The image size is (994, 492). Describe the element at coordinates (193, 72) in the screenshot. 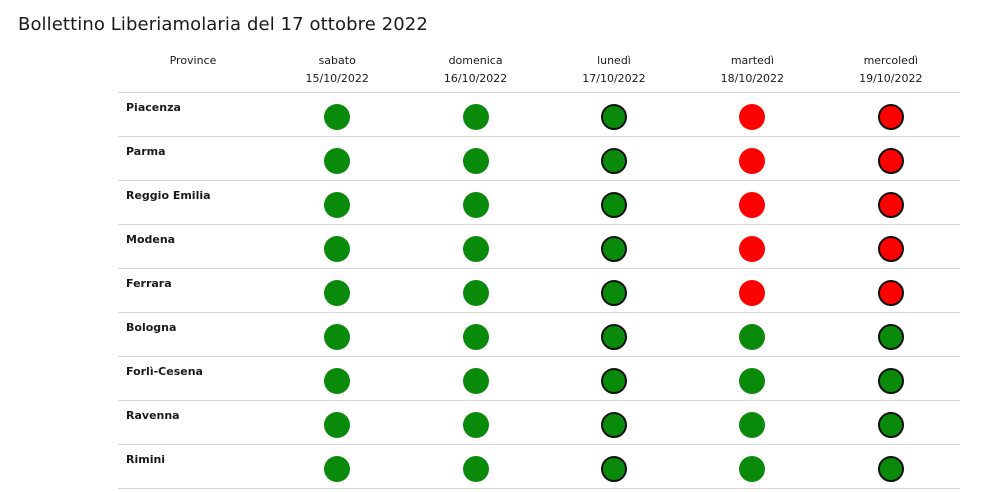

I see `province-column-header: Province` at that location.